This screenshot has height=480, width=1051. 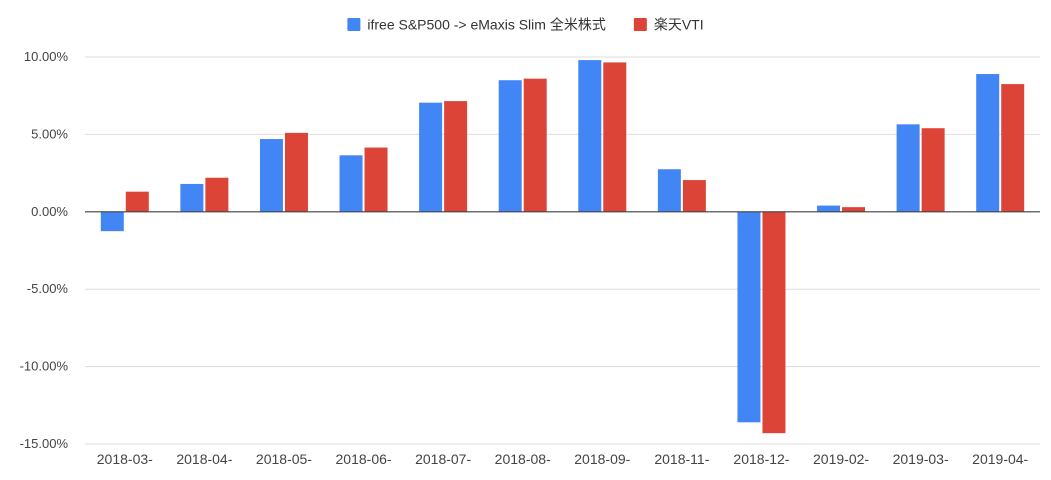 What do you see at coordinates (443, 459) in the screenshot?
I see `x-tick-label: 2018-07-` at bounding box center [443, 459].